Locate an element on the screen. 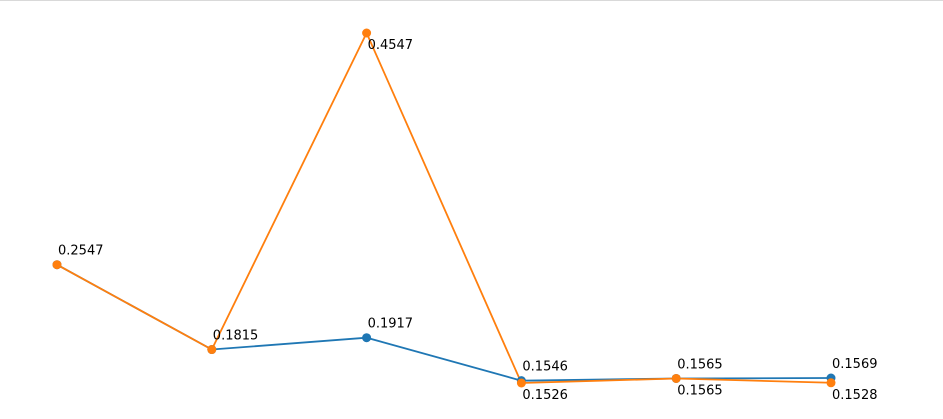 The height and width of the screenshot is (419, 943). series-2-data-label-5: 0.1565 is located at coordinates (700, 390).